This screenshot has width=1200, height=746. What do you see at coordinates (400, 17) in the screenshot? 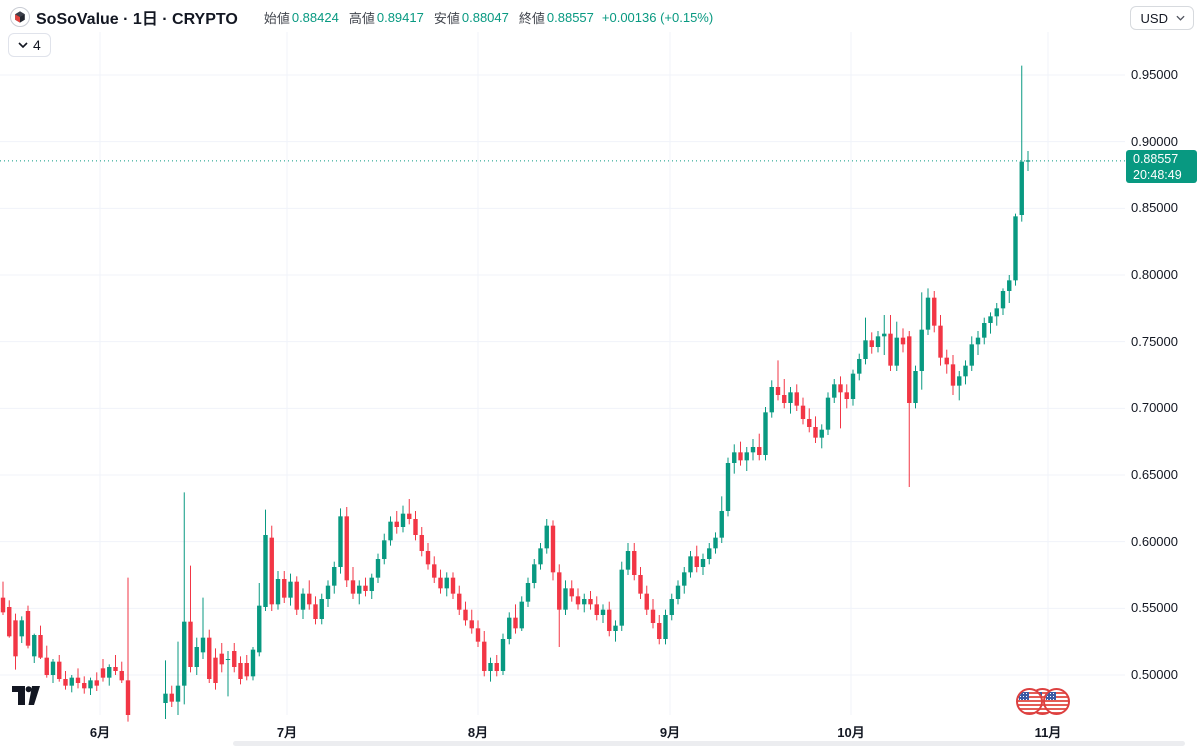
I see `high-value: 0.89417` at bounding box center [400, 17].